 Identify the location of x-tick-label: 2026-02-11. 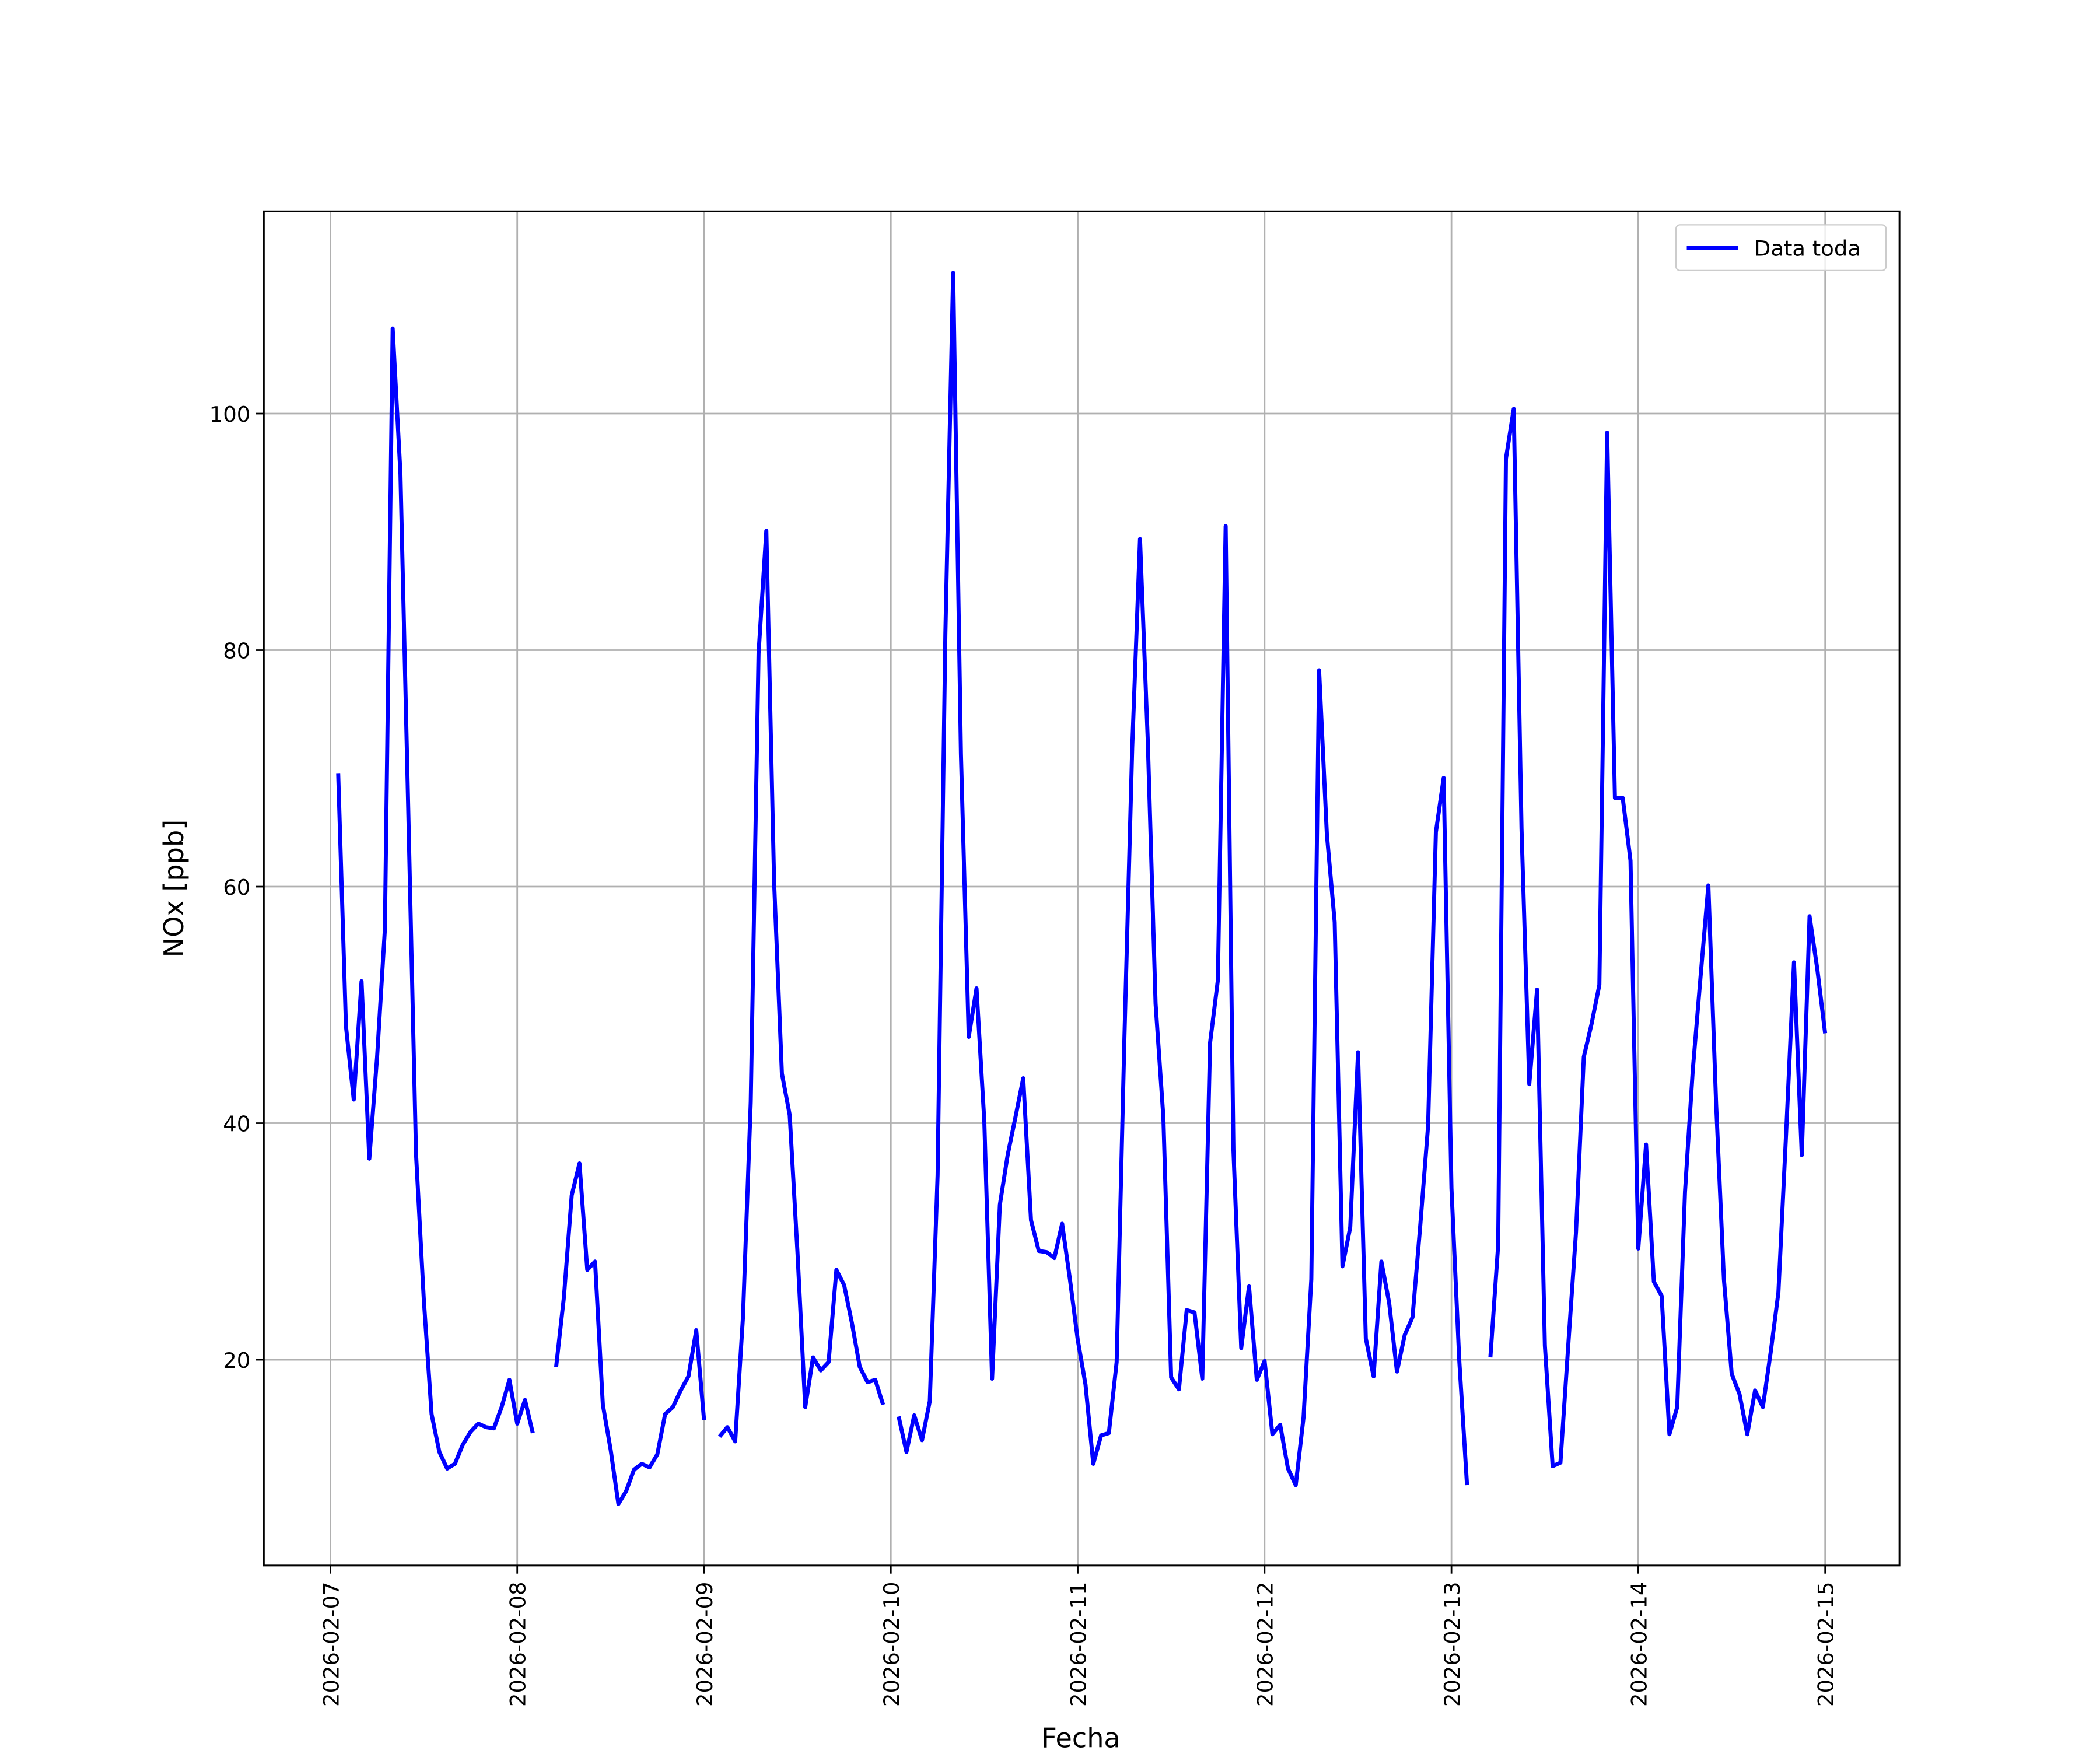
(1078, 1644).